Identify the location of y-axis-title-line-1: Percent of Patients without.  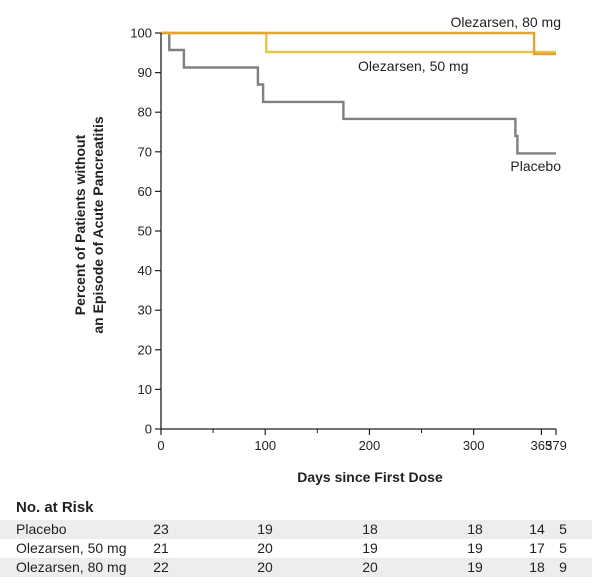
(80, 224).